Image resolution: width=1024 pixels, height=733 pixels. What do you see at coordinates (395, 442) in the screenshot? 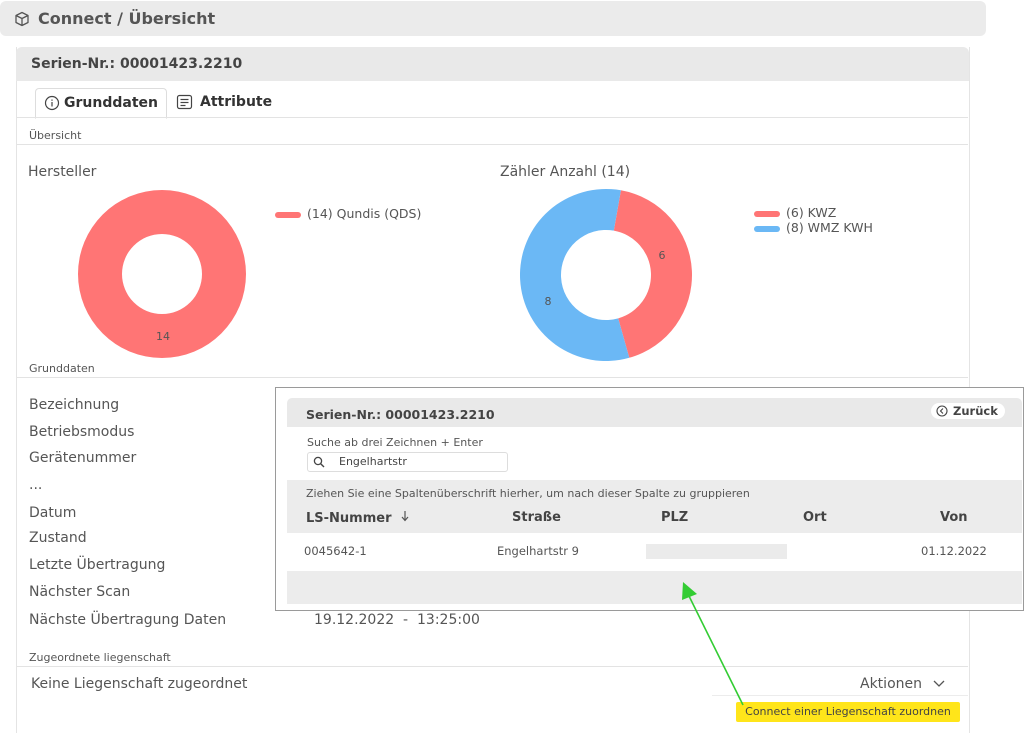
I see `search-hint: Suche ab drei Zeichnen + Enter` at bounding box center [395, 442].